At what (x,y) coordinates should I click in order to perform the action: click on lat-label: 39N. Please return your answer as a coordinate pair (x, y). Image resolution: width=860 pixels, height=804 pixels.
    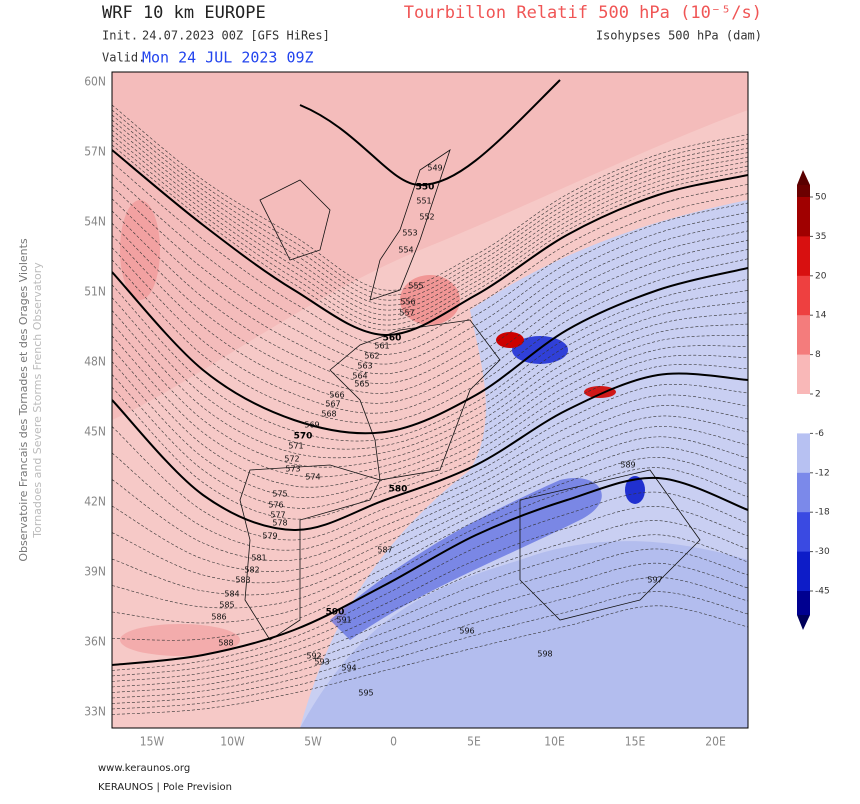
    Looking at the image, I should click on (95, 572).